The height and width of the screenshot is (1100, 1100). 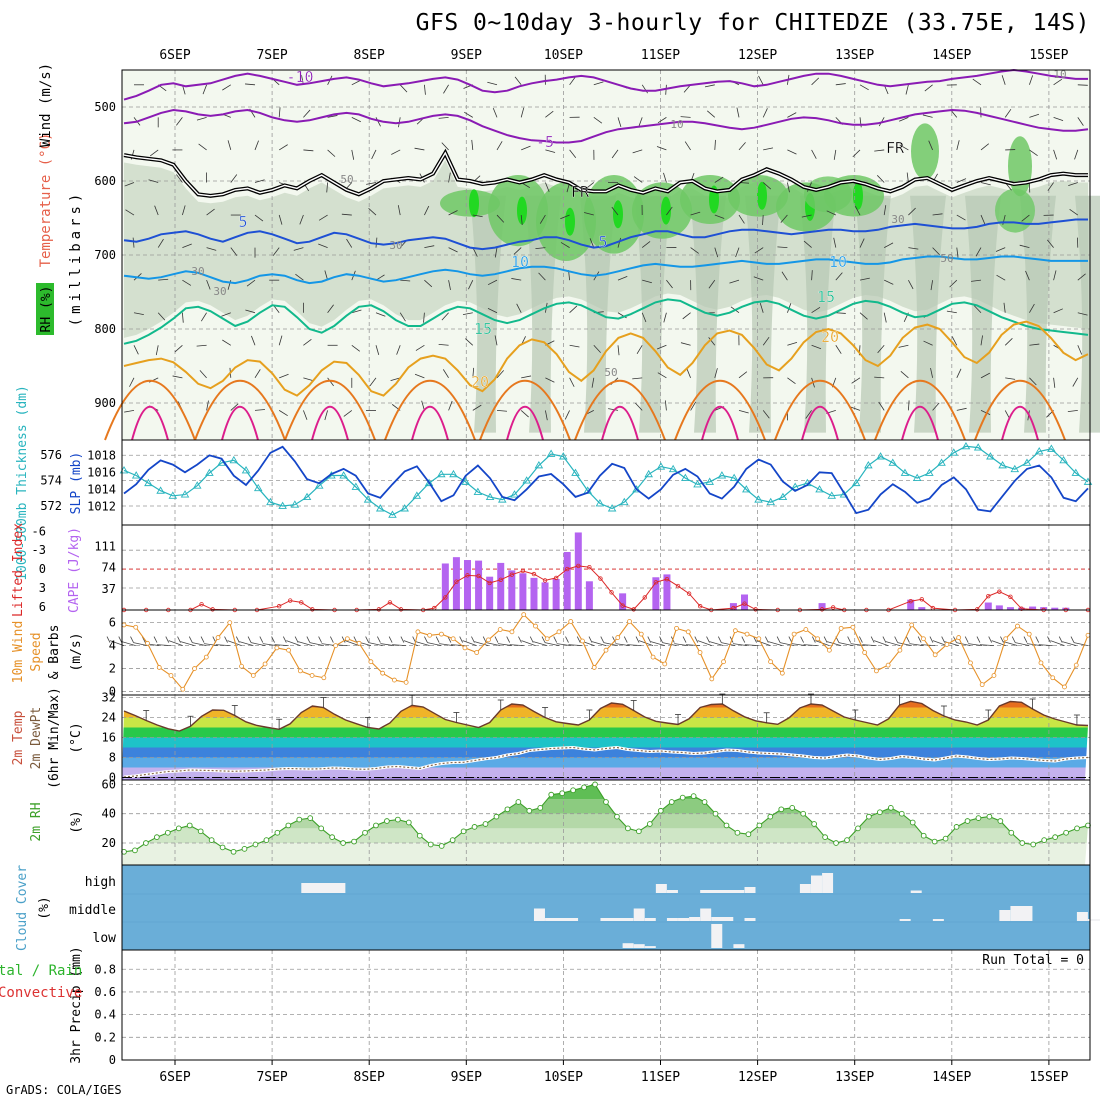 What do you see at coordinates (650, 947) in the screenshot?
I see `cloud-cell-low` at bounding box center [650, 947].